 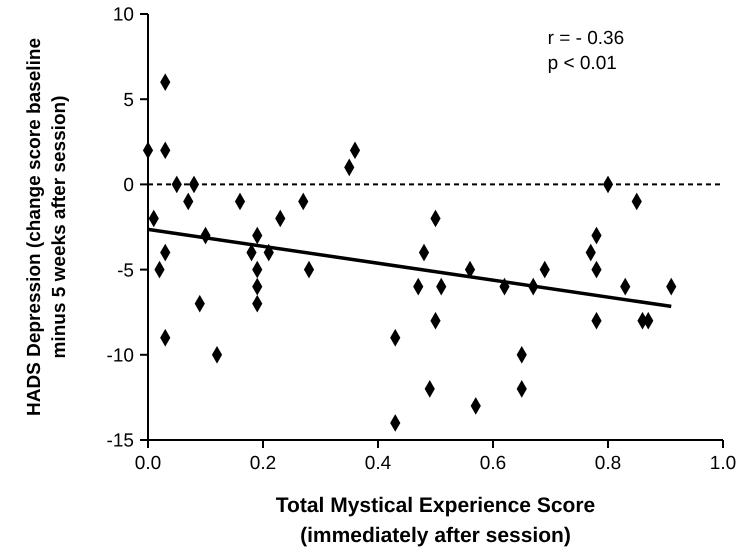 What do you see at coordinates (436, 520) in the screenshot?
I see `x-axis-title: Total Mystical Experience Score (immediately after session)` at bounding box center [436, 520].